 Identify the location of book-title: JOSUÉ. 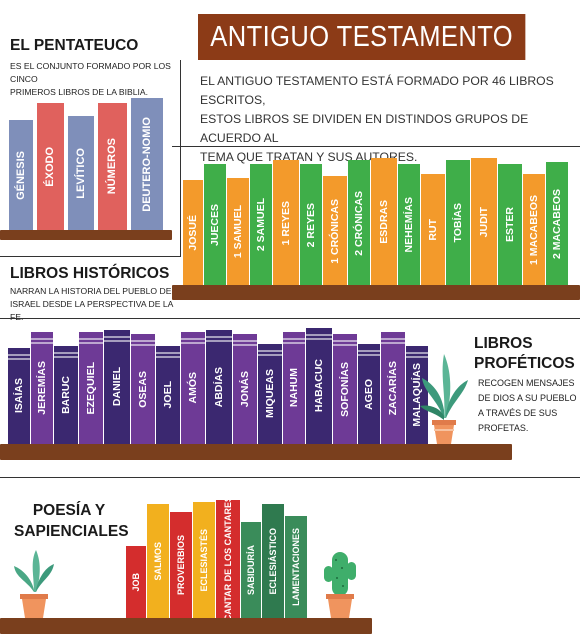
(192, 233).